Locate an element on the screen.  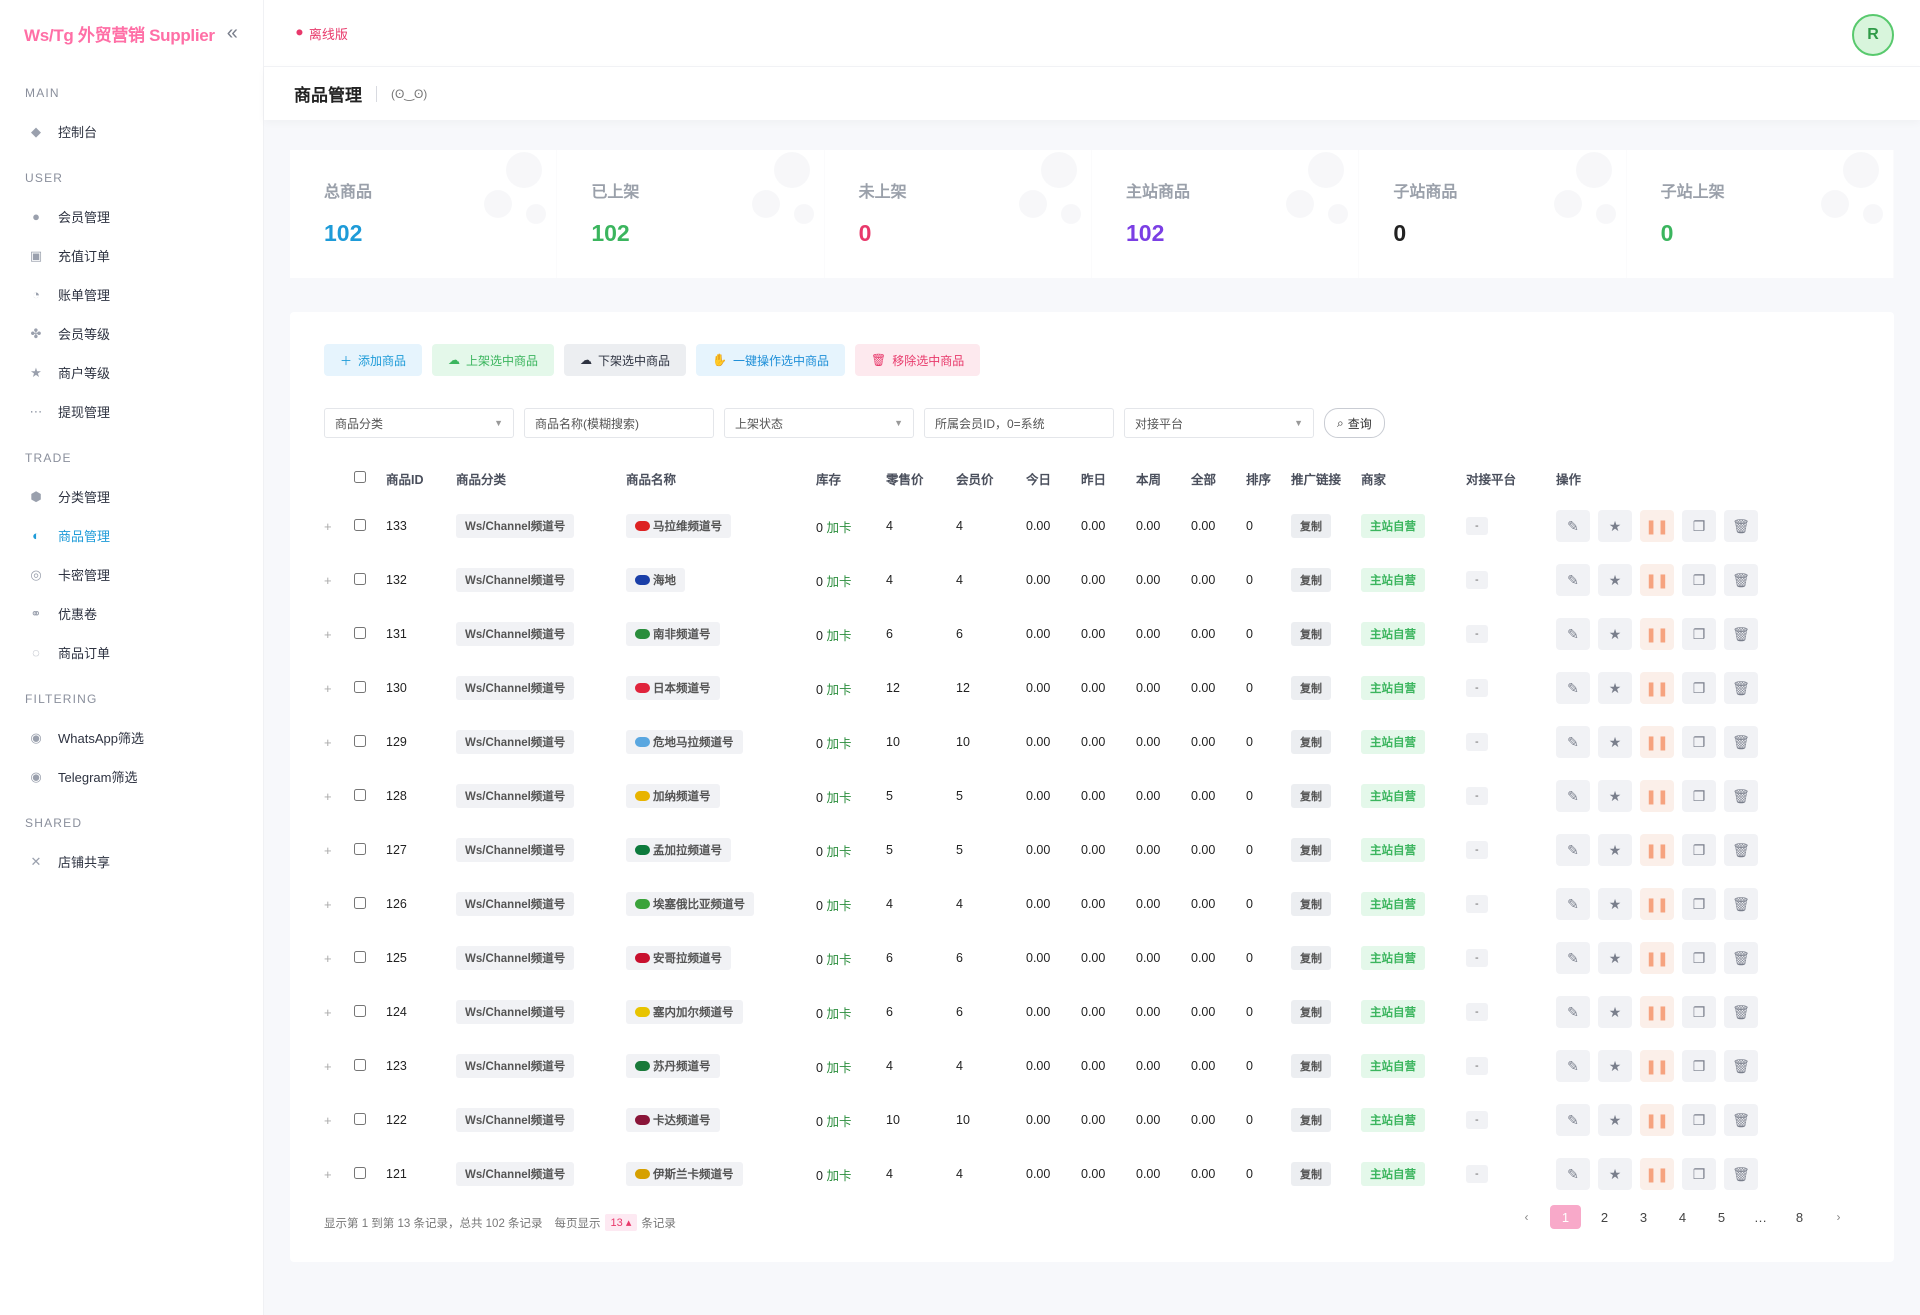
batch-operate-button: ✋ 一键操作选中商品 is located at coordinates (771, 360).